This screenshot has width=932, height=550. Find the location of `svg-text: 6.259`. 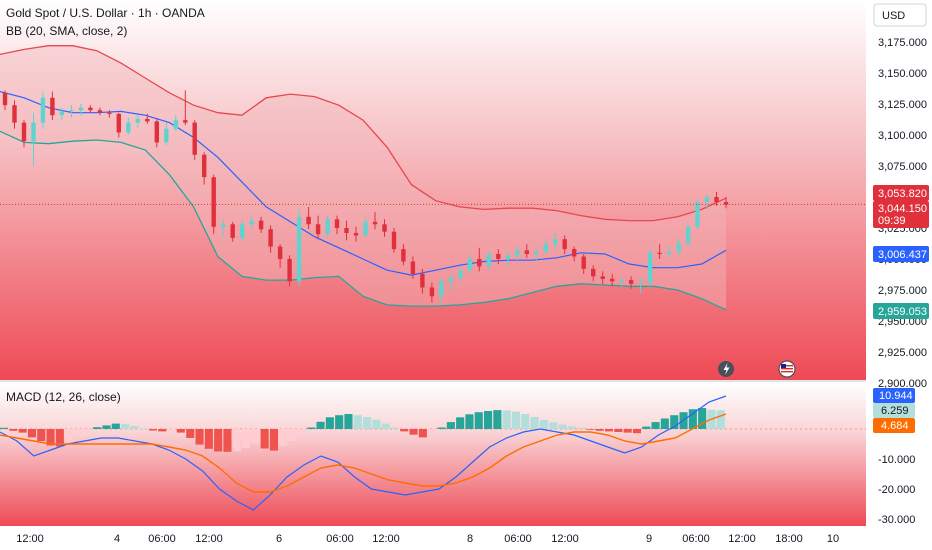

svg-text: 6.259 is located at coordinates (895, 411).